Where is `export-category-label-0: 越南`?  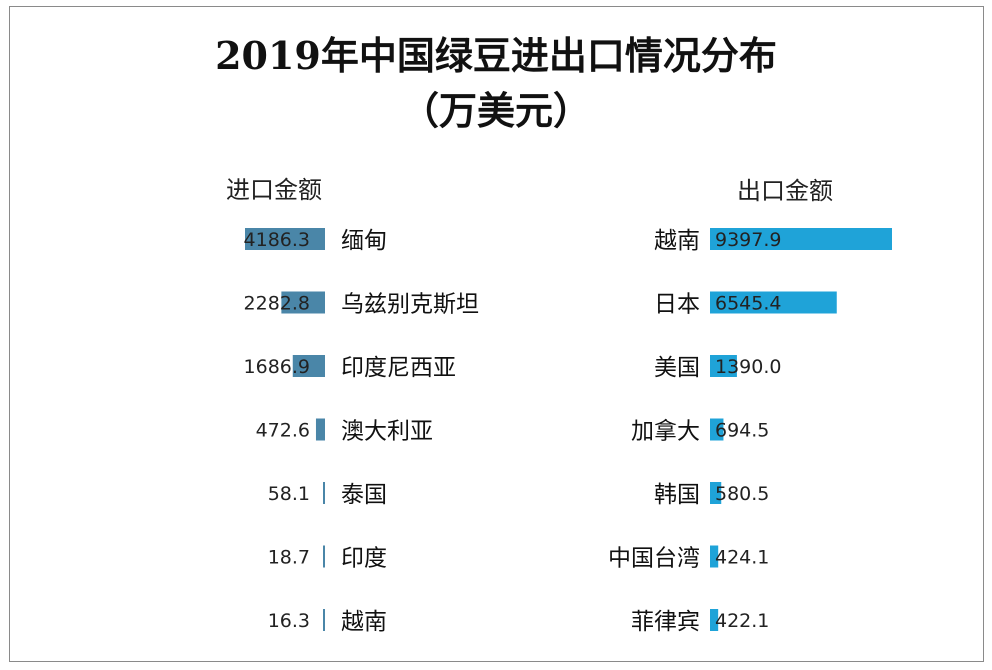
export-category-label-0: 越南 is located at coordinates (677, 241).